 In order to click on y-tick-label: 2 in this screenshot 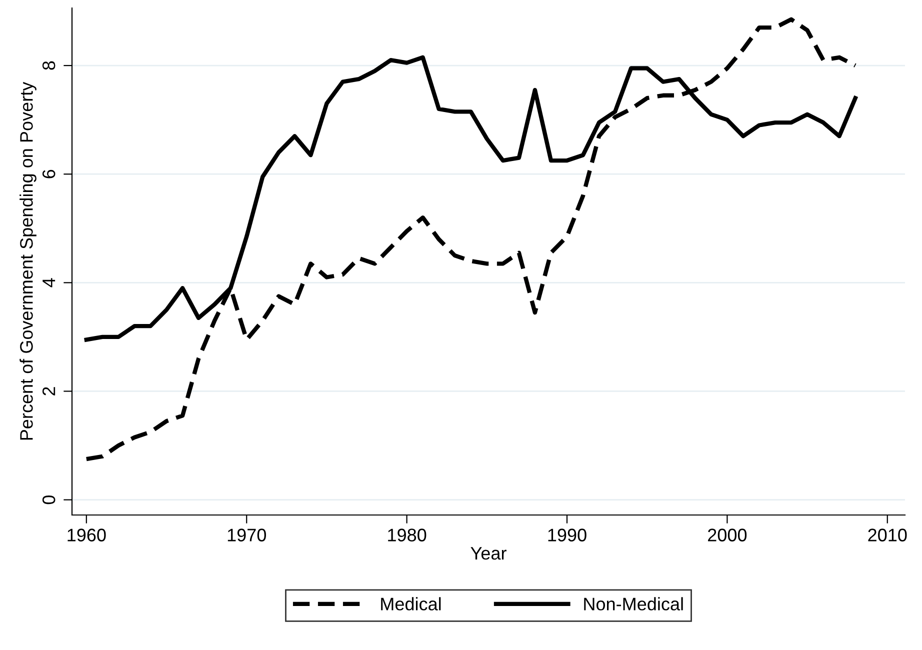, I will do `click(49, 391)`.